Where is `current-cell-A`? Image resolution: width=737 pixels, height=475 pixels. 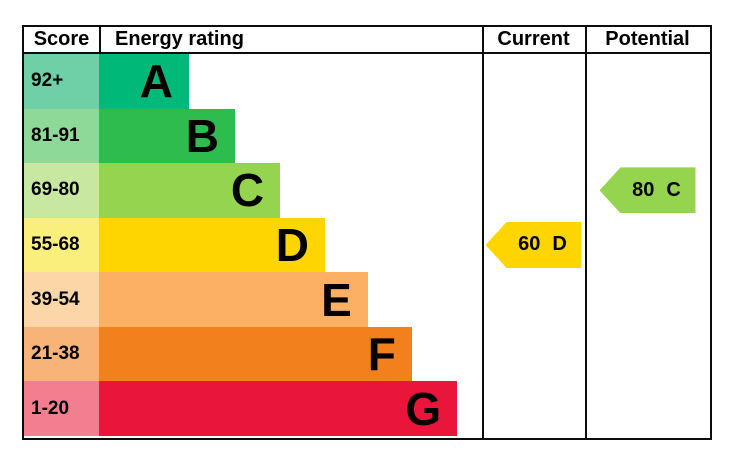 current-cell-A is located at coordinates (533, 81).